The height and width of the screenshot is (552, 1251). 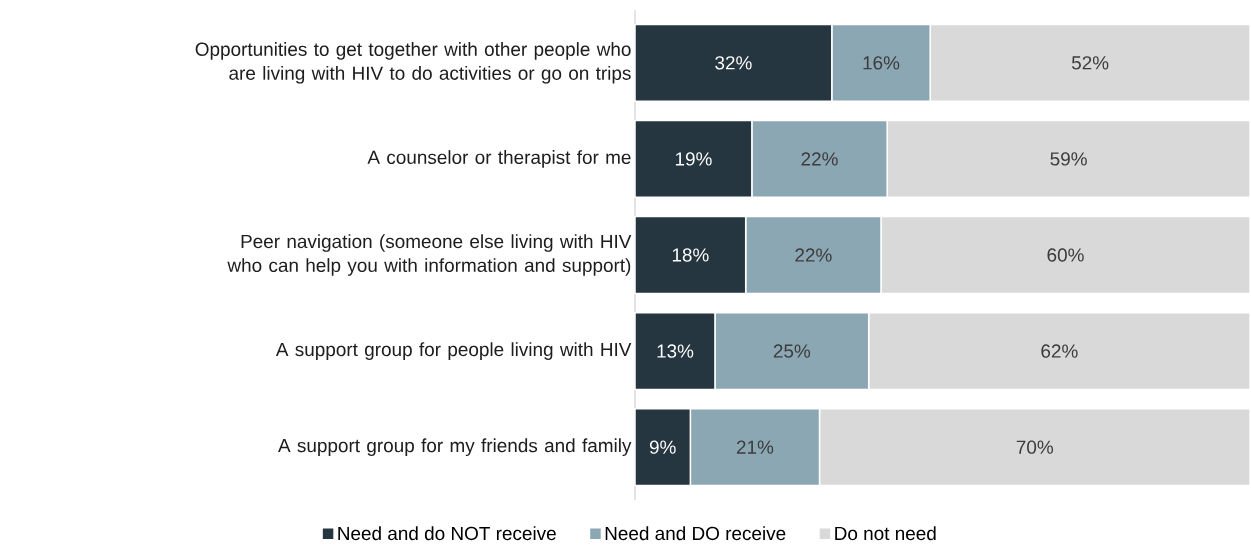 I want to click on legend-label: Need and DO receive, so click(x=695, y=533).